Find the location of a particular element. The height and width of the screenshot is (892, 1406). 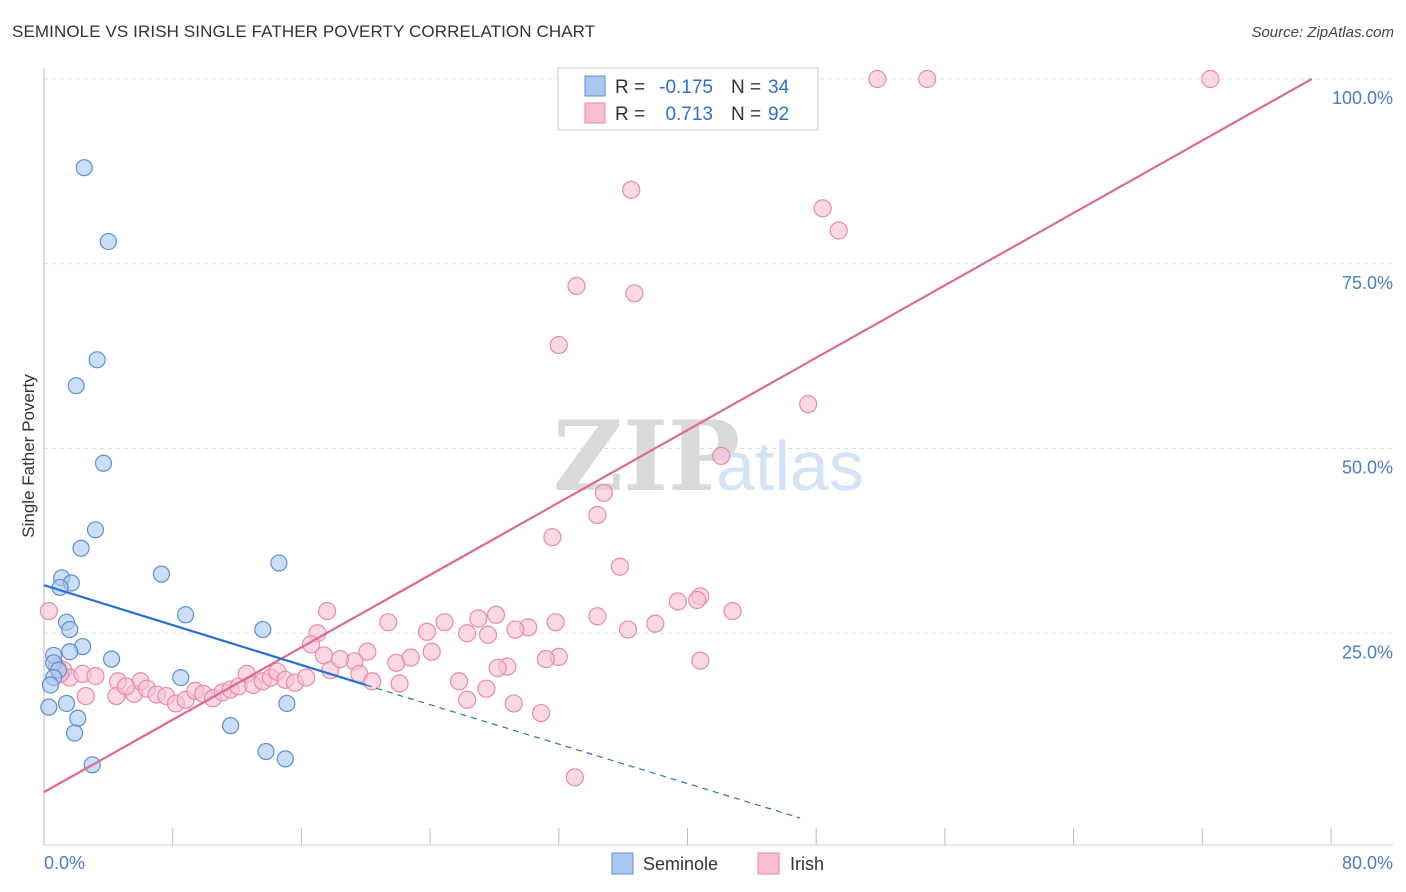

x-tick-label-min: 0.0% is located at coordinates (64, 863).